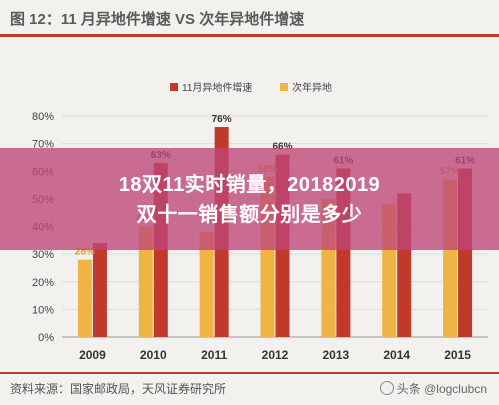 The width and height of the screenshot is (499, 405). I want to click on x-axis: 2009 2010 2011 2012 2013 2014 2015, so click(275, 355).